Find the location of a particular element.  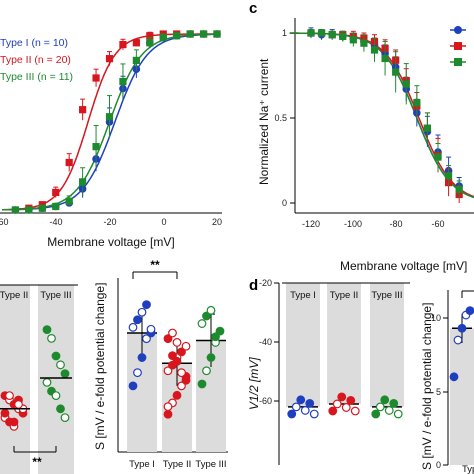

panel-c-label: c is located at coordinates (253, 8).